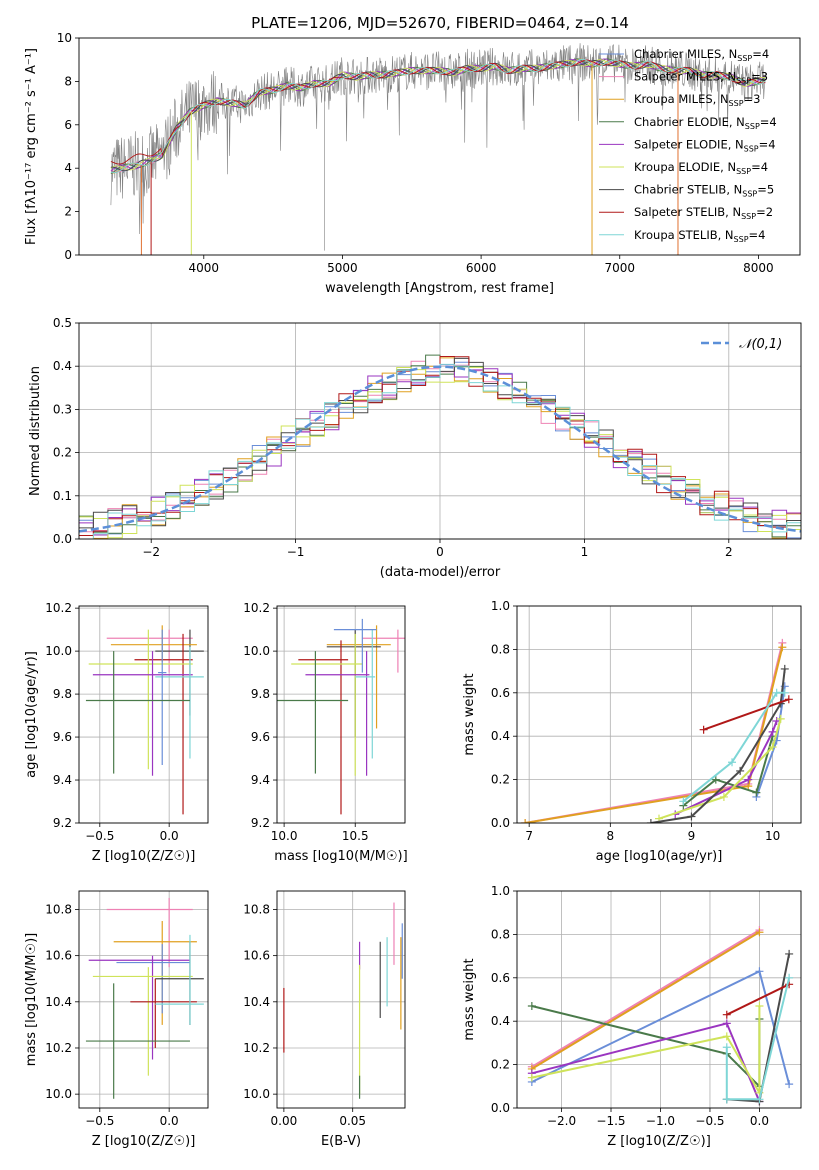  What do you see at coordinates (701, 78) in the screenshot?
I see `legend-entry: Salpeter MILES, NSSP=3` at bounding box center [701, 78].